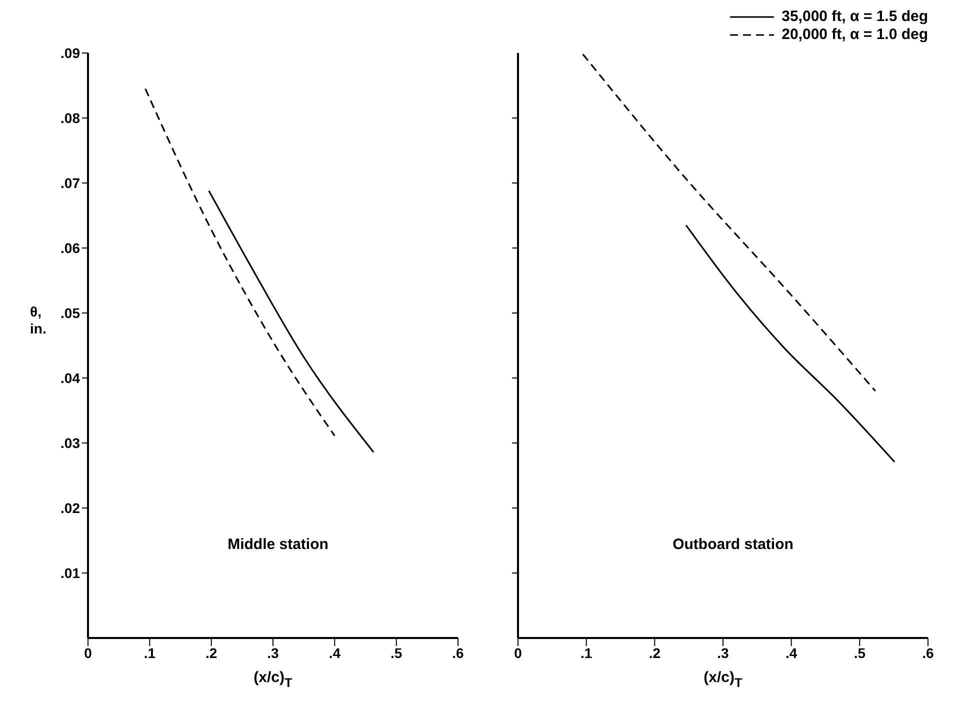 This screenshot has height=718, width=961. I want to click on y-tick-label: .04, so click(70, 378).